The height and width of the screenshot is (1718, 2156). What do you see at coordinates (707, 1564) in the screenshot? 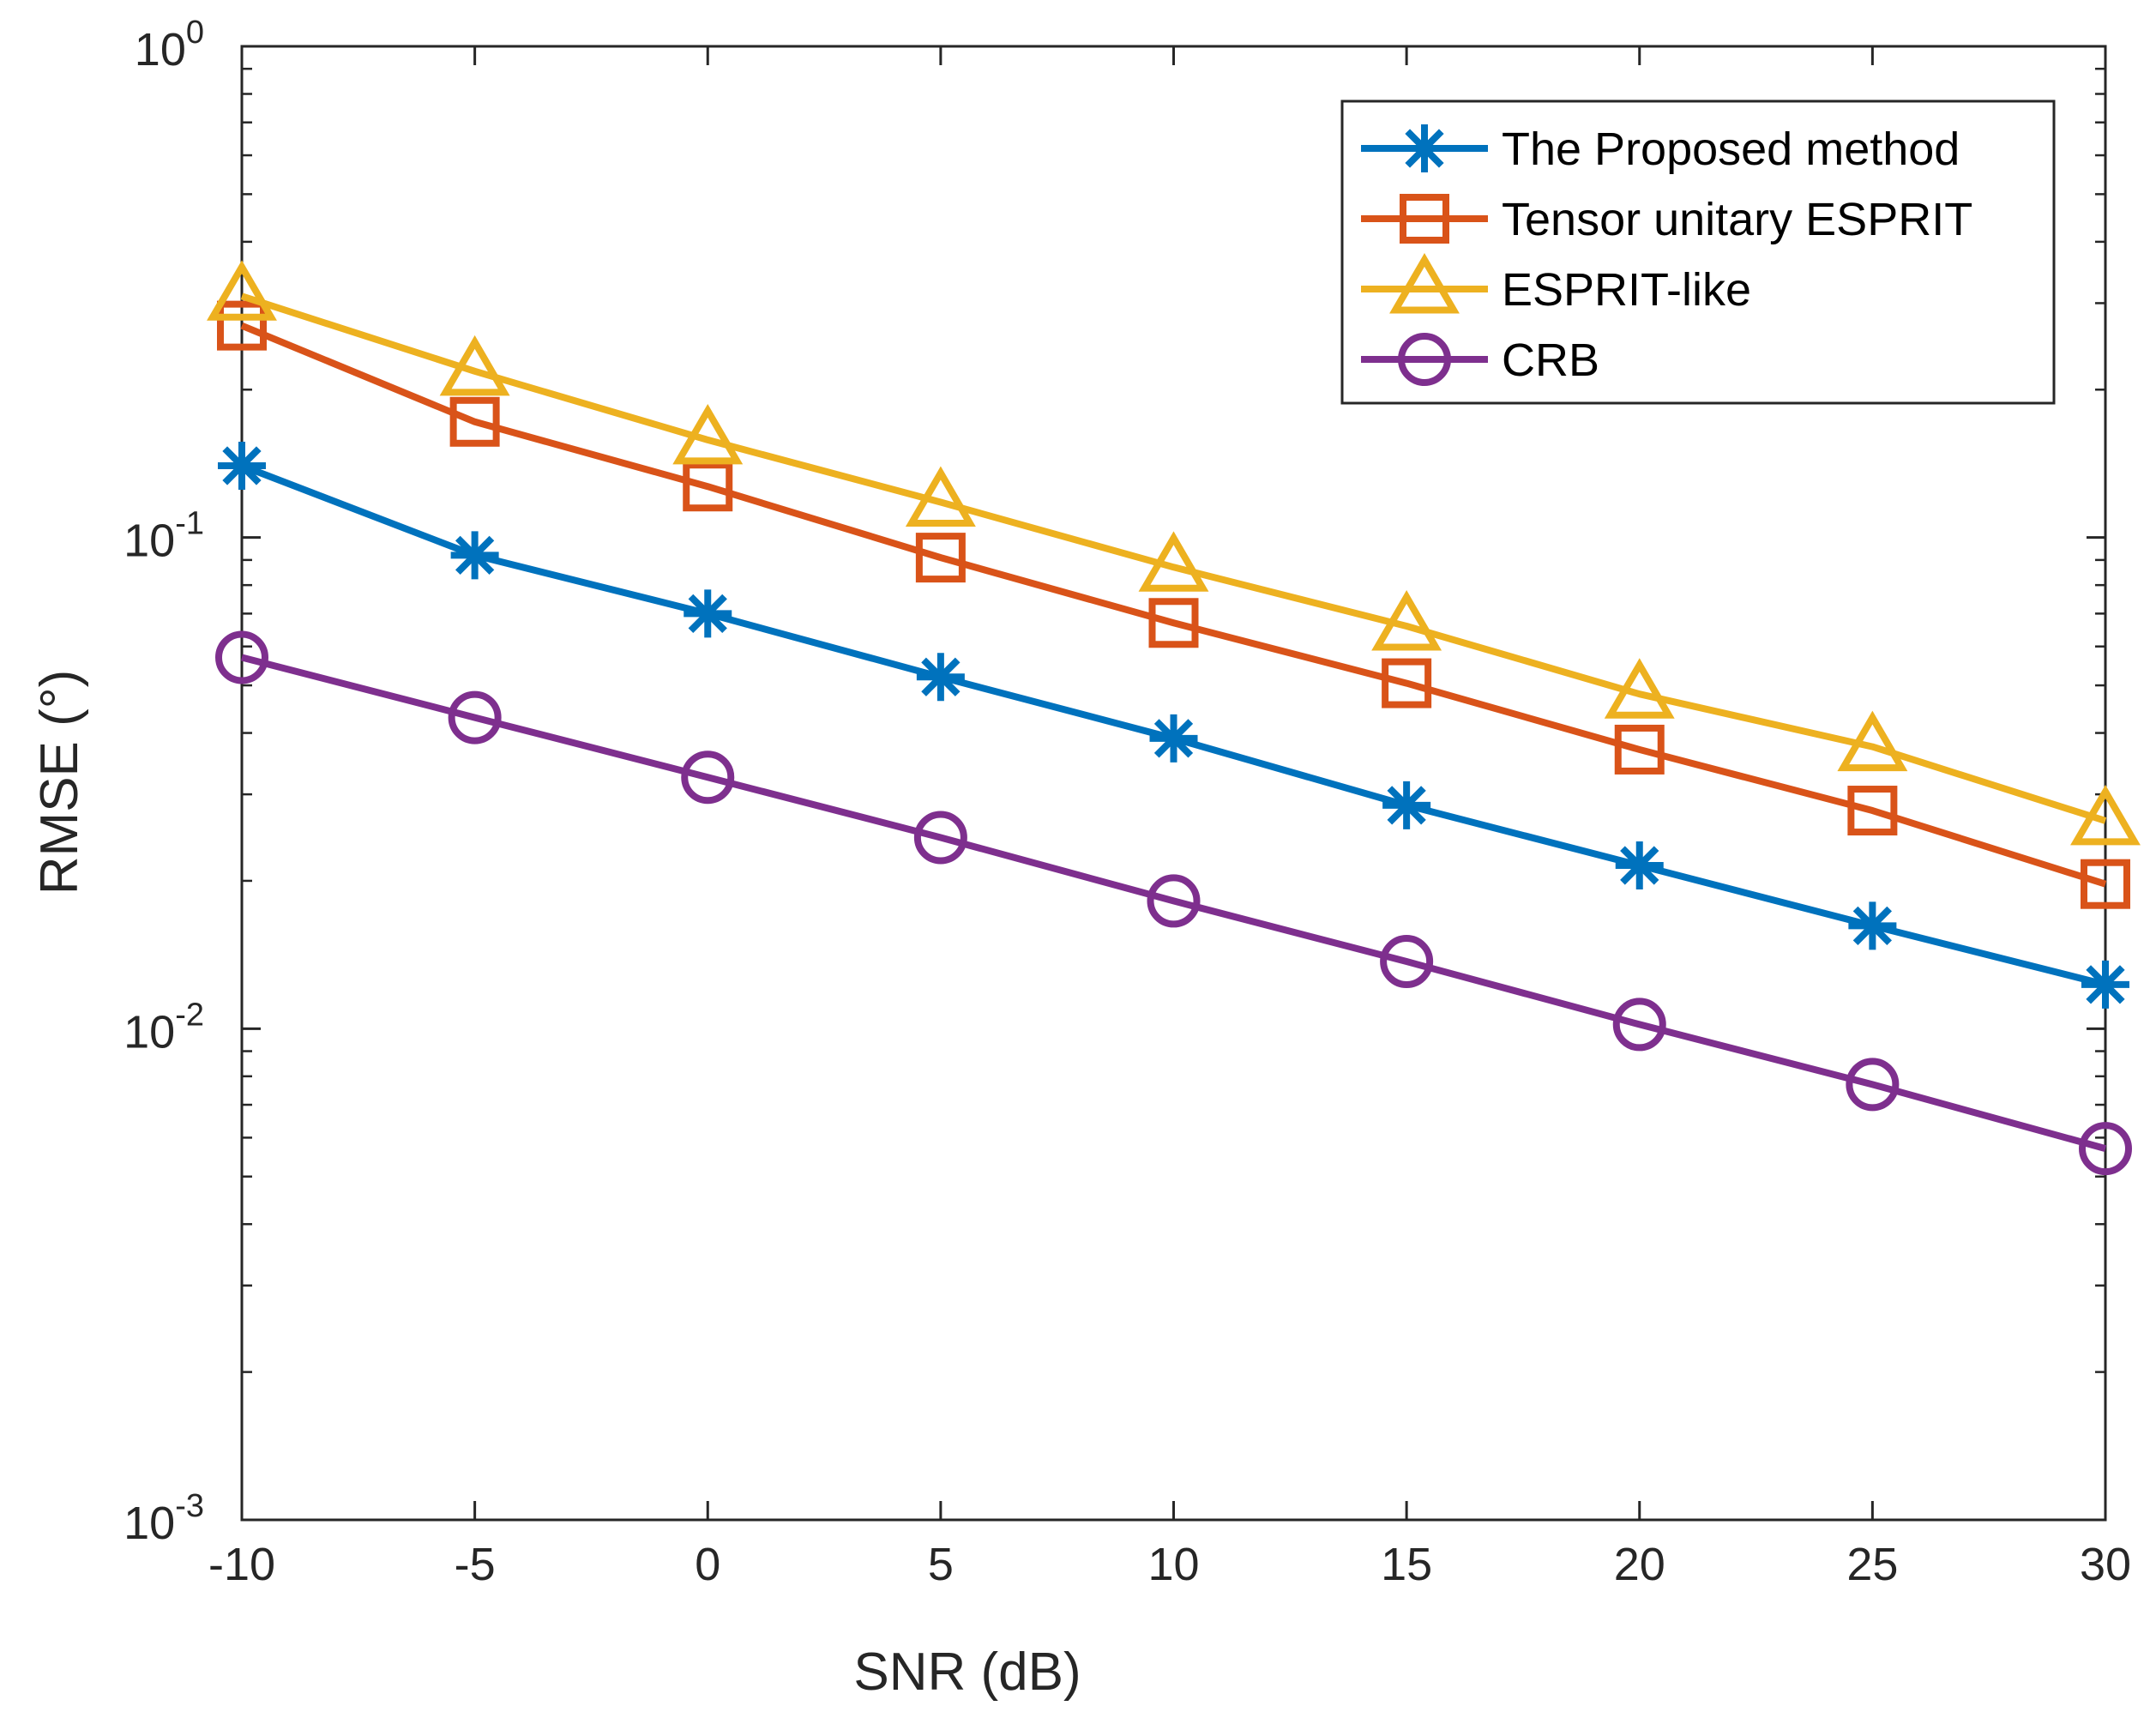
I see `x-tick-label: 0` at bounding box center [707, 1564].